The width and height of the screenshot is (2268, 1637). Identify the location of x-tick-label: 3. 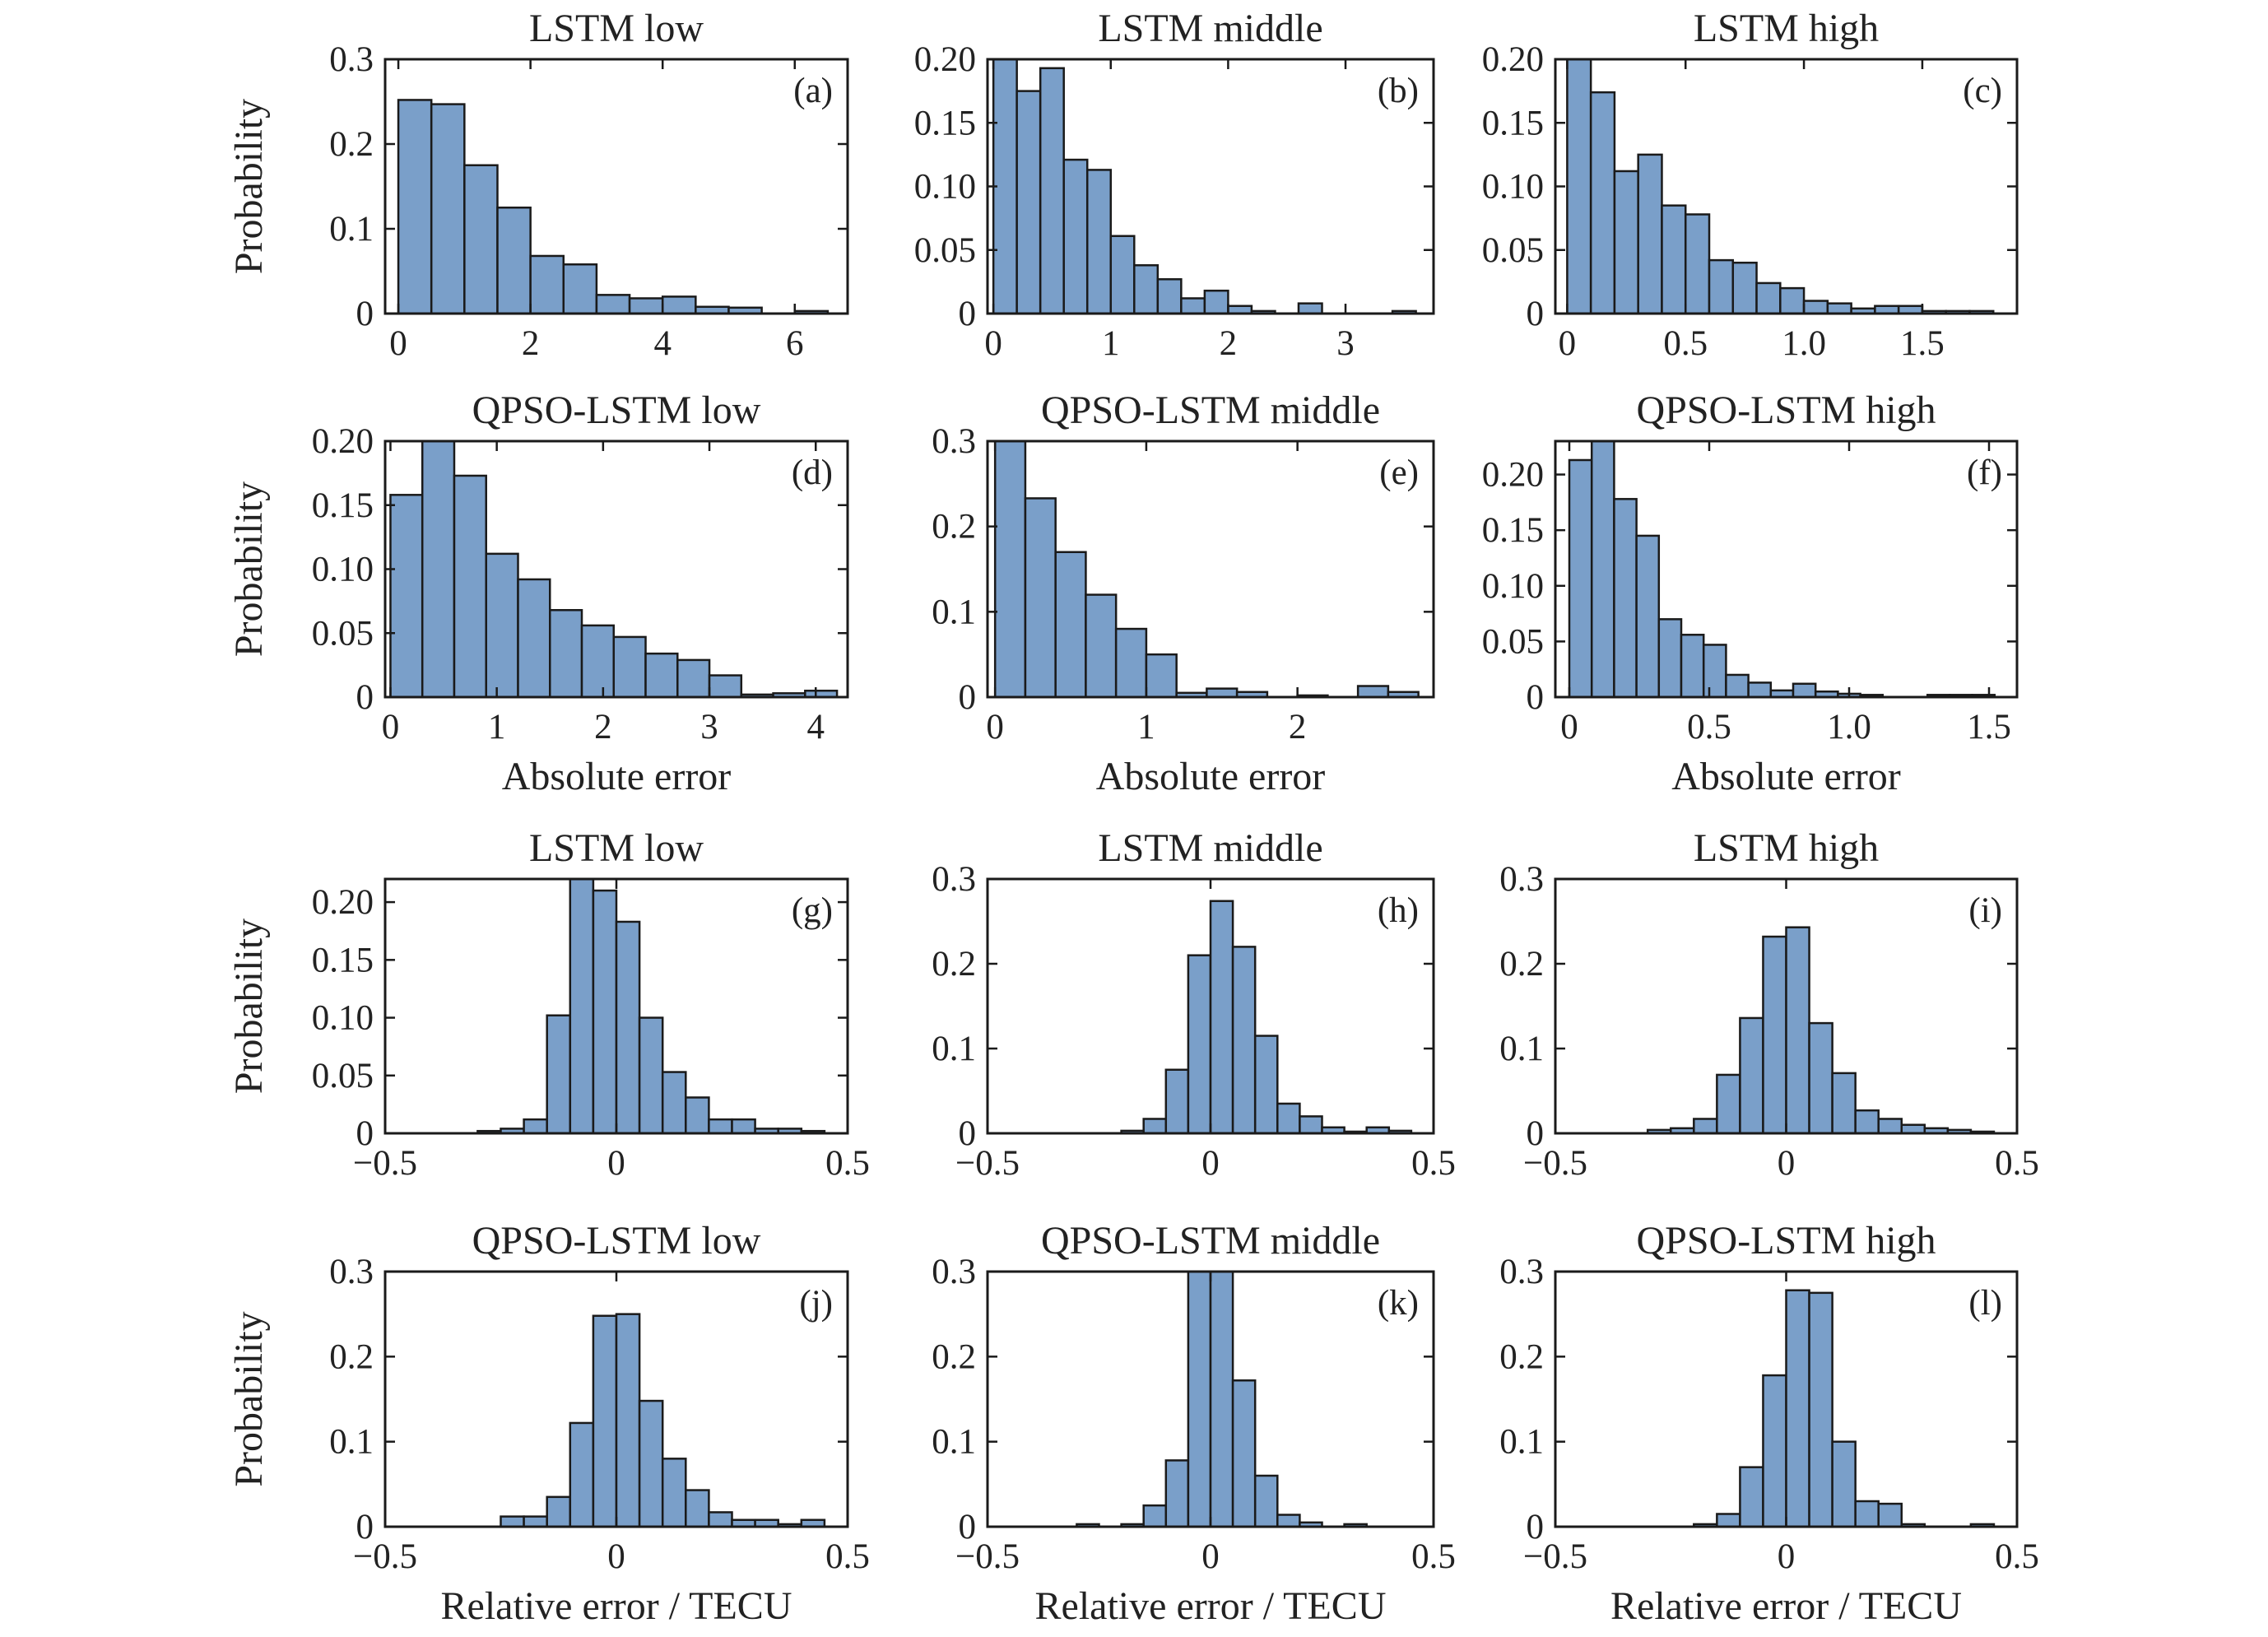
(709, 727).